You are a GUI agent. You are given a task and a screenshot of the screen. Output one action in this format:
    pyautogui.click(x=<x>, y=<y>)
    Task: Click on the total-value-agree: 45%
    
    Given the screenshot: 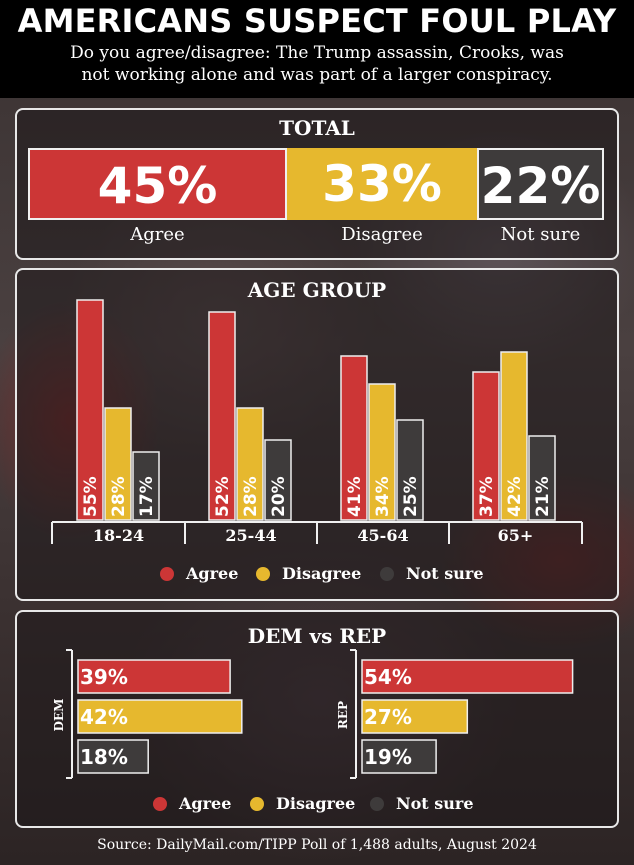 What is the action you would take?
    pyautogui.click(x=157, y=186)
    